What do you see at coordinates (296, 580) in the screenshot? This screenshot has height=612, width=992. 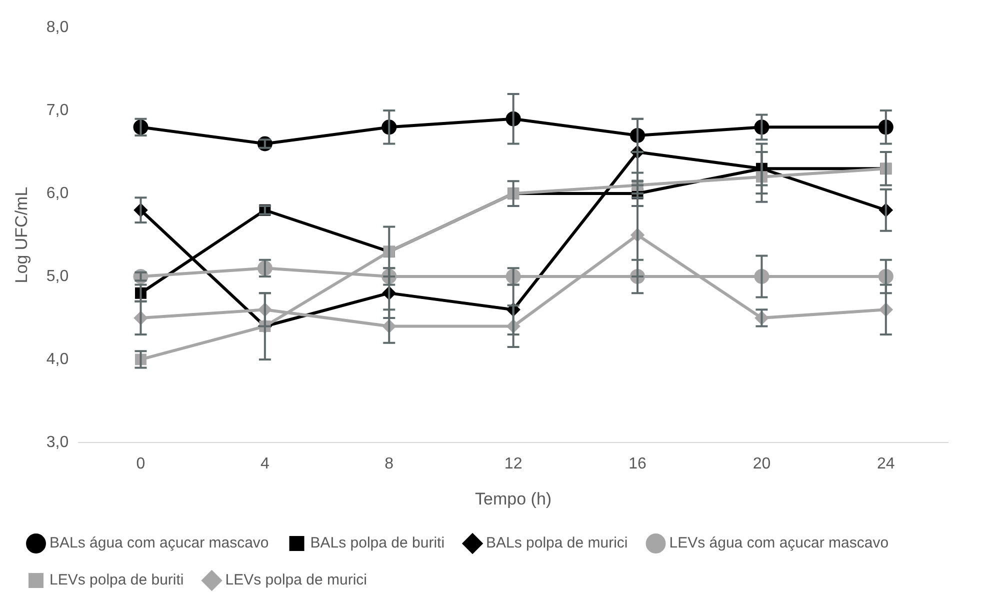 I see `legend-label: LEVs polpa de murici` at bounding box center [296, 580].